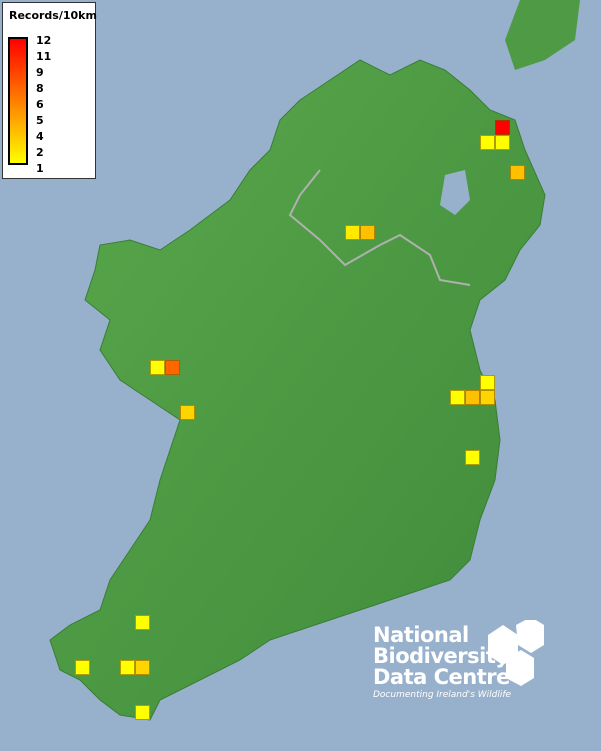 Image resolution: width=601 pixels, height=751 pixels. I want to click on legend-tick: 5, so click(40, 120).